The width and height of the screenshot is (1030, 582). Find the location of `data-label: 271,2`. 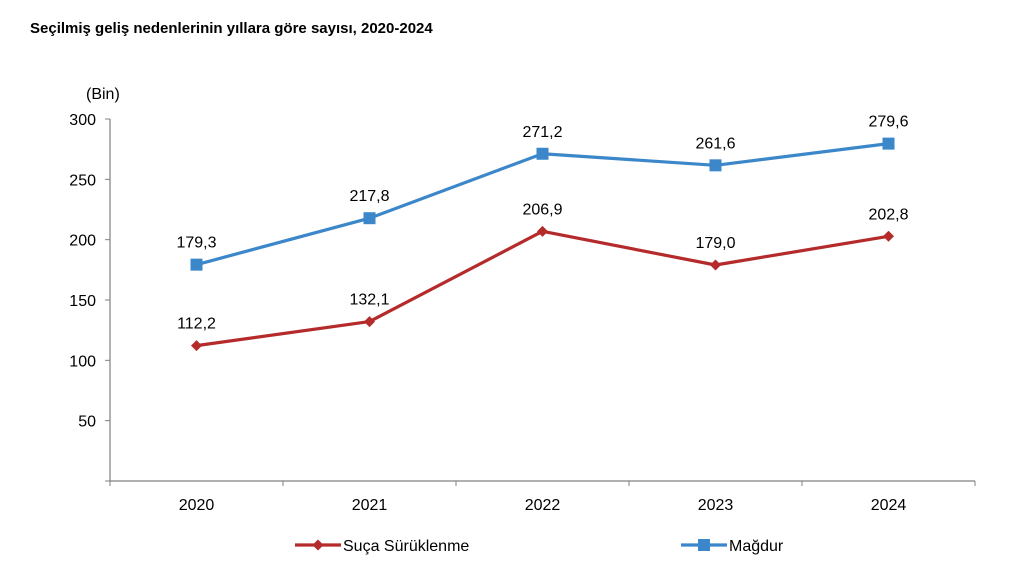

data-label: 271,2 is located at coordinates (542, 132).